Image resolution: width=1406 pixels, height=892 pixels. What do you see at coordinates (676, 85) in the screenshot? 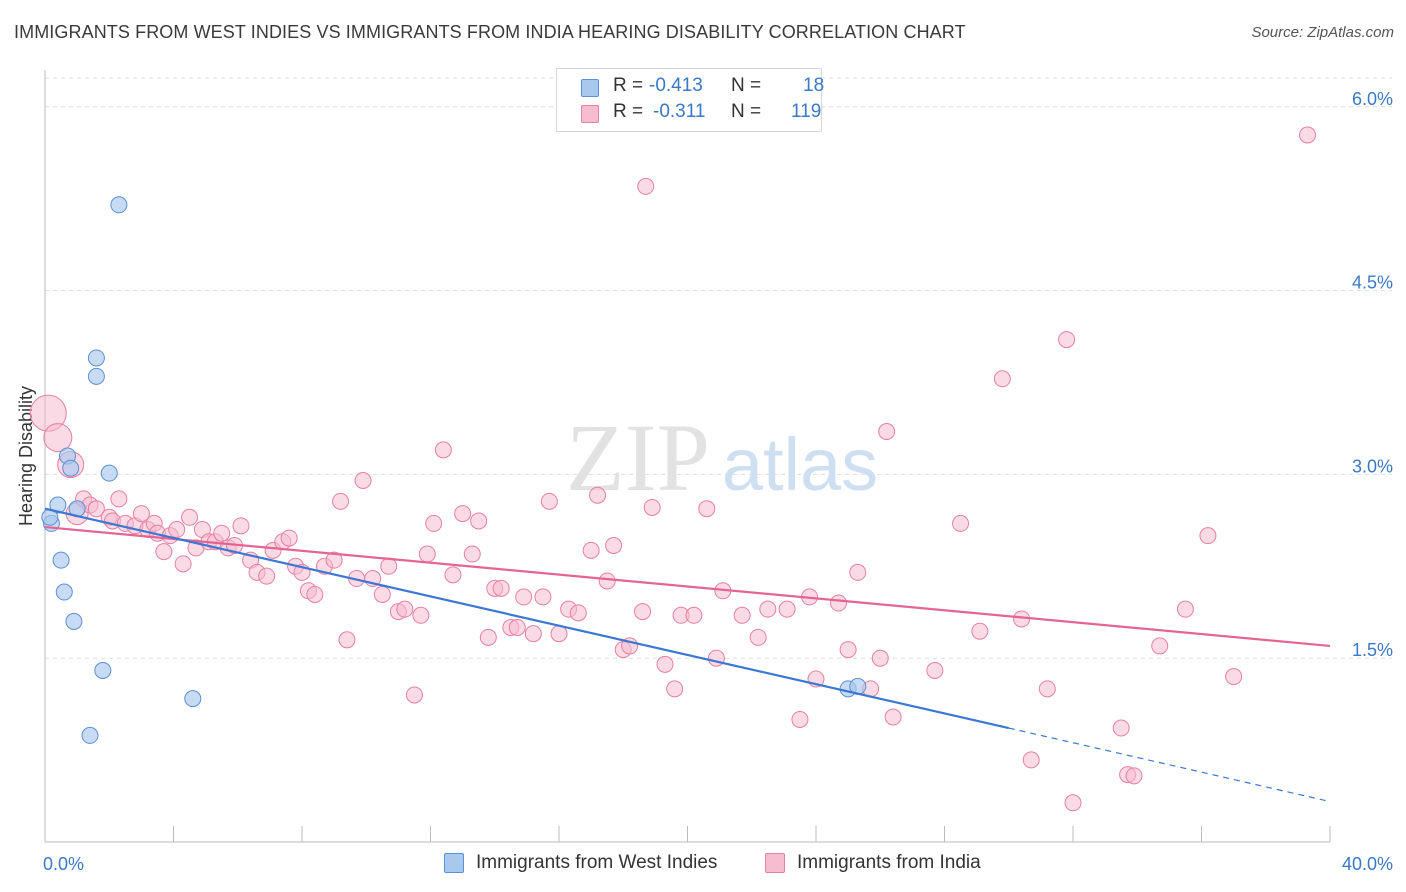
I see `r-value: -0.413` at bounding box center [676, 85].